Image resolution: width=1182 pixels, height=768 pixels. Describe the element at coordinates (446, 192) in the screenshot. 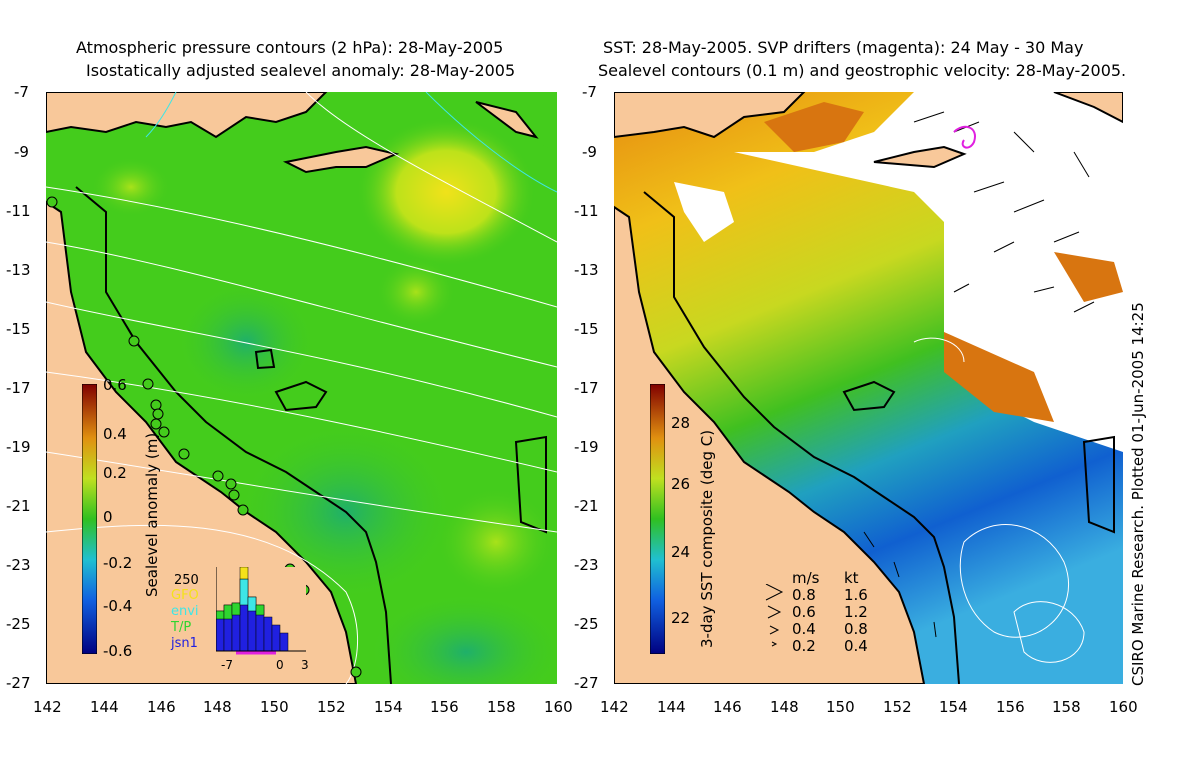

I see `anomaly-high` at that location.